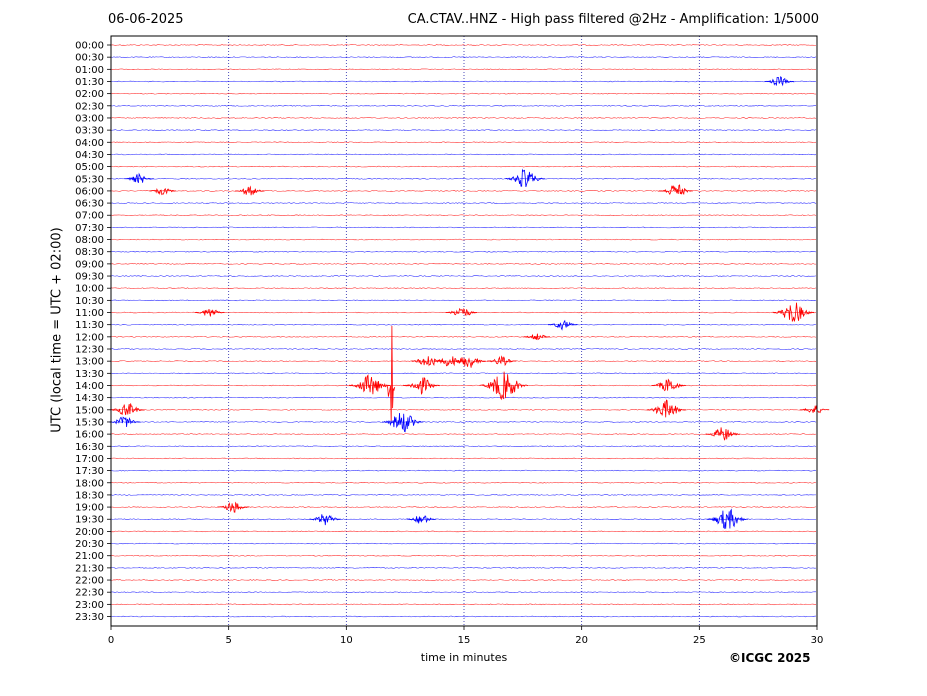 The image size is (927, 696). Describe the element at coordinates (89, 216) in the screenshot. I see `y-tick-label: 07:00` at that location.